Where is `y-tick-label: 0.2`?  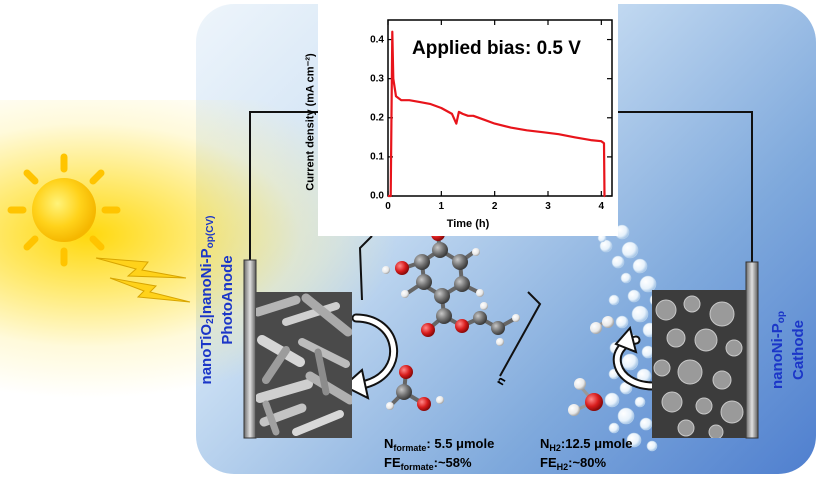 y-tick-label: 0.2 is located at coordinates (377, 118).